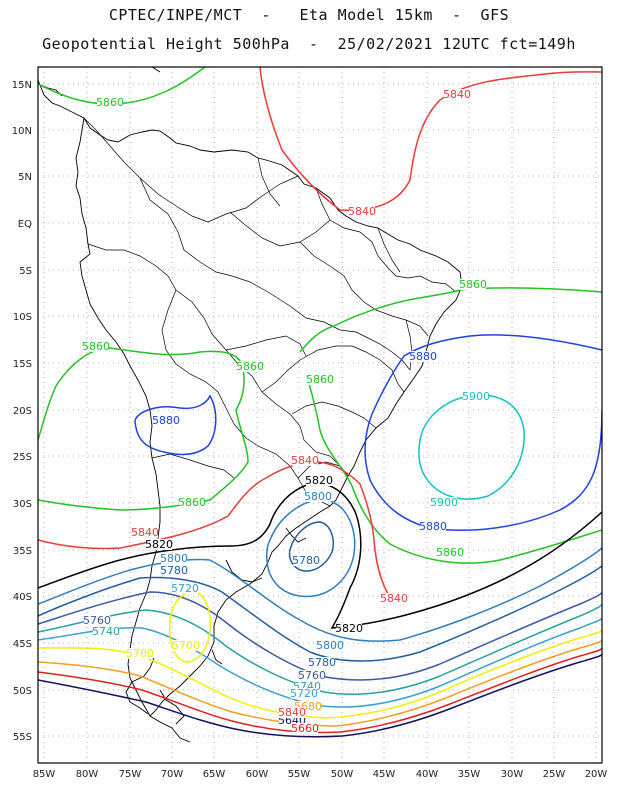 Image resolution: width=618 pixels, height=800 pixels. What do you see at coordinates (596, 774) in the screenshot?
I see `longitude-label: 20W` at bounding box center [596, 774].